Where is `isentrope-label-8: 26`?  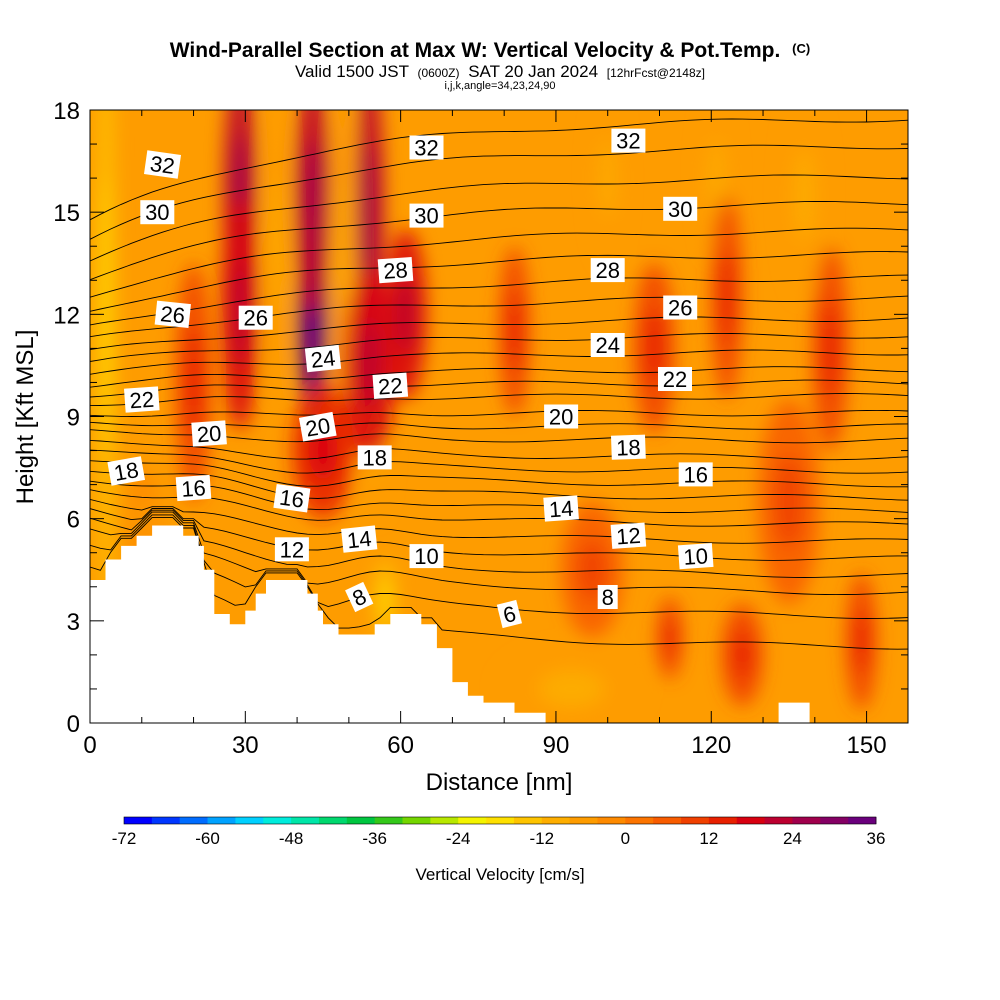 isentrope-label-8: 26 is located at coordinates (172, 314).